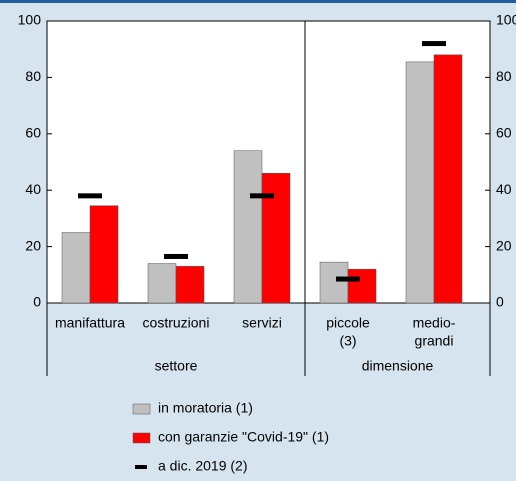 Image resolution: width=516 pixels, height=481 pixels. What do you see at coordinates (434, 341) in the screenshot?
I see `x-tick-label: grandi` at bounding box center [434, 341].